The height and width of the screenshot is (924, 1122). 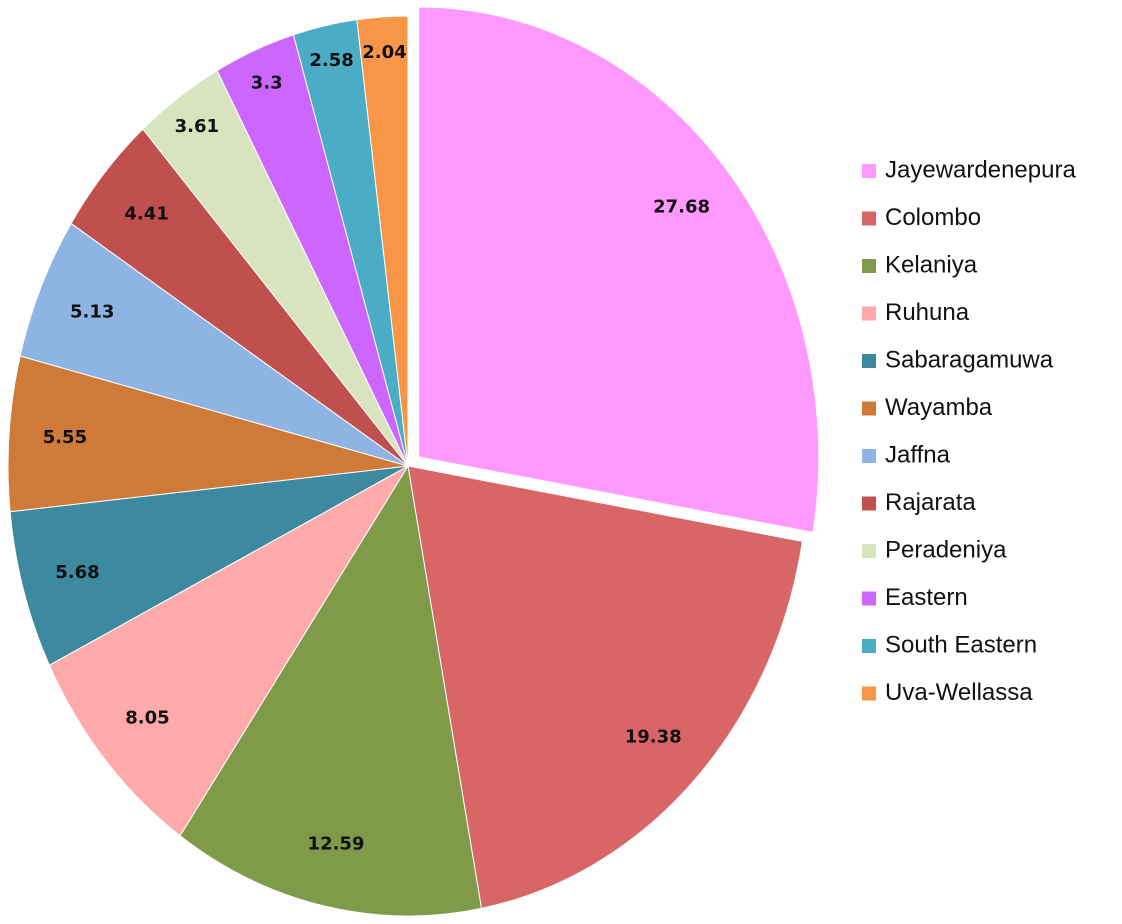 I want to click on value-label: 5.13, so click(x=92, y=311).